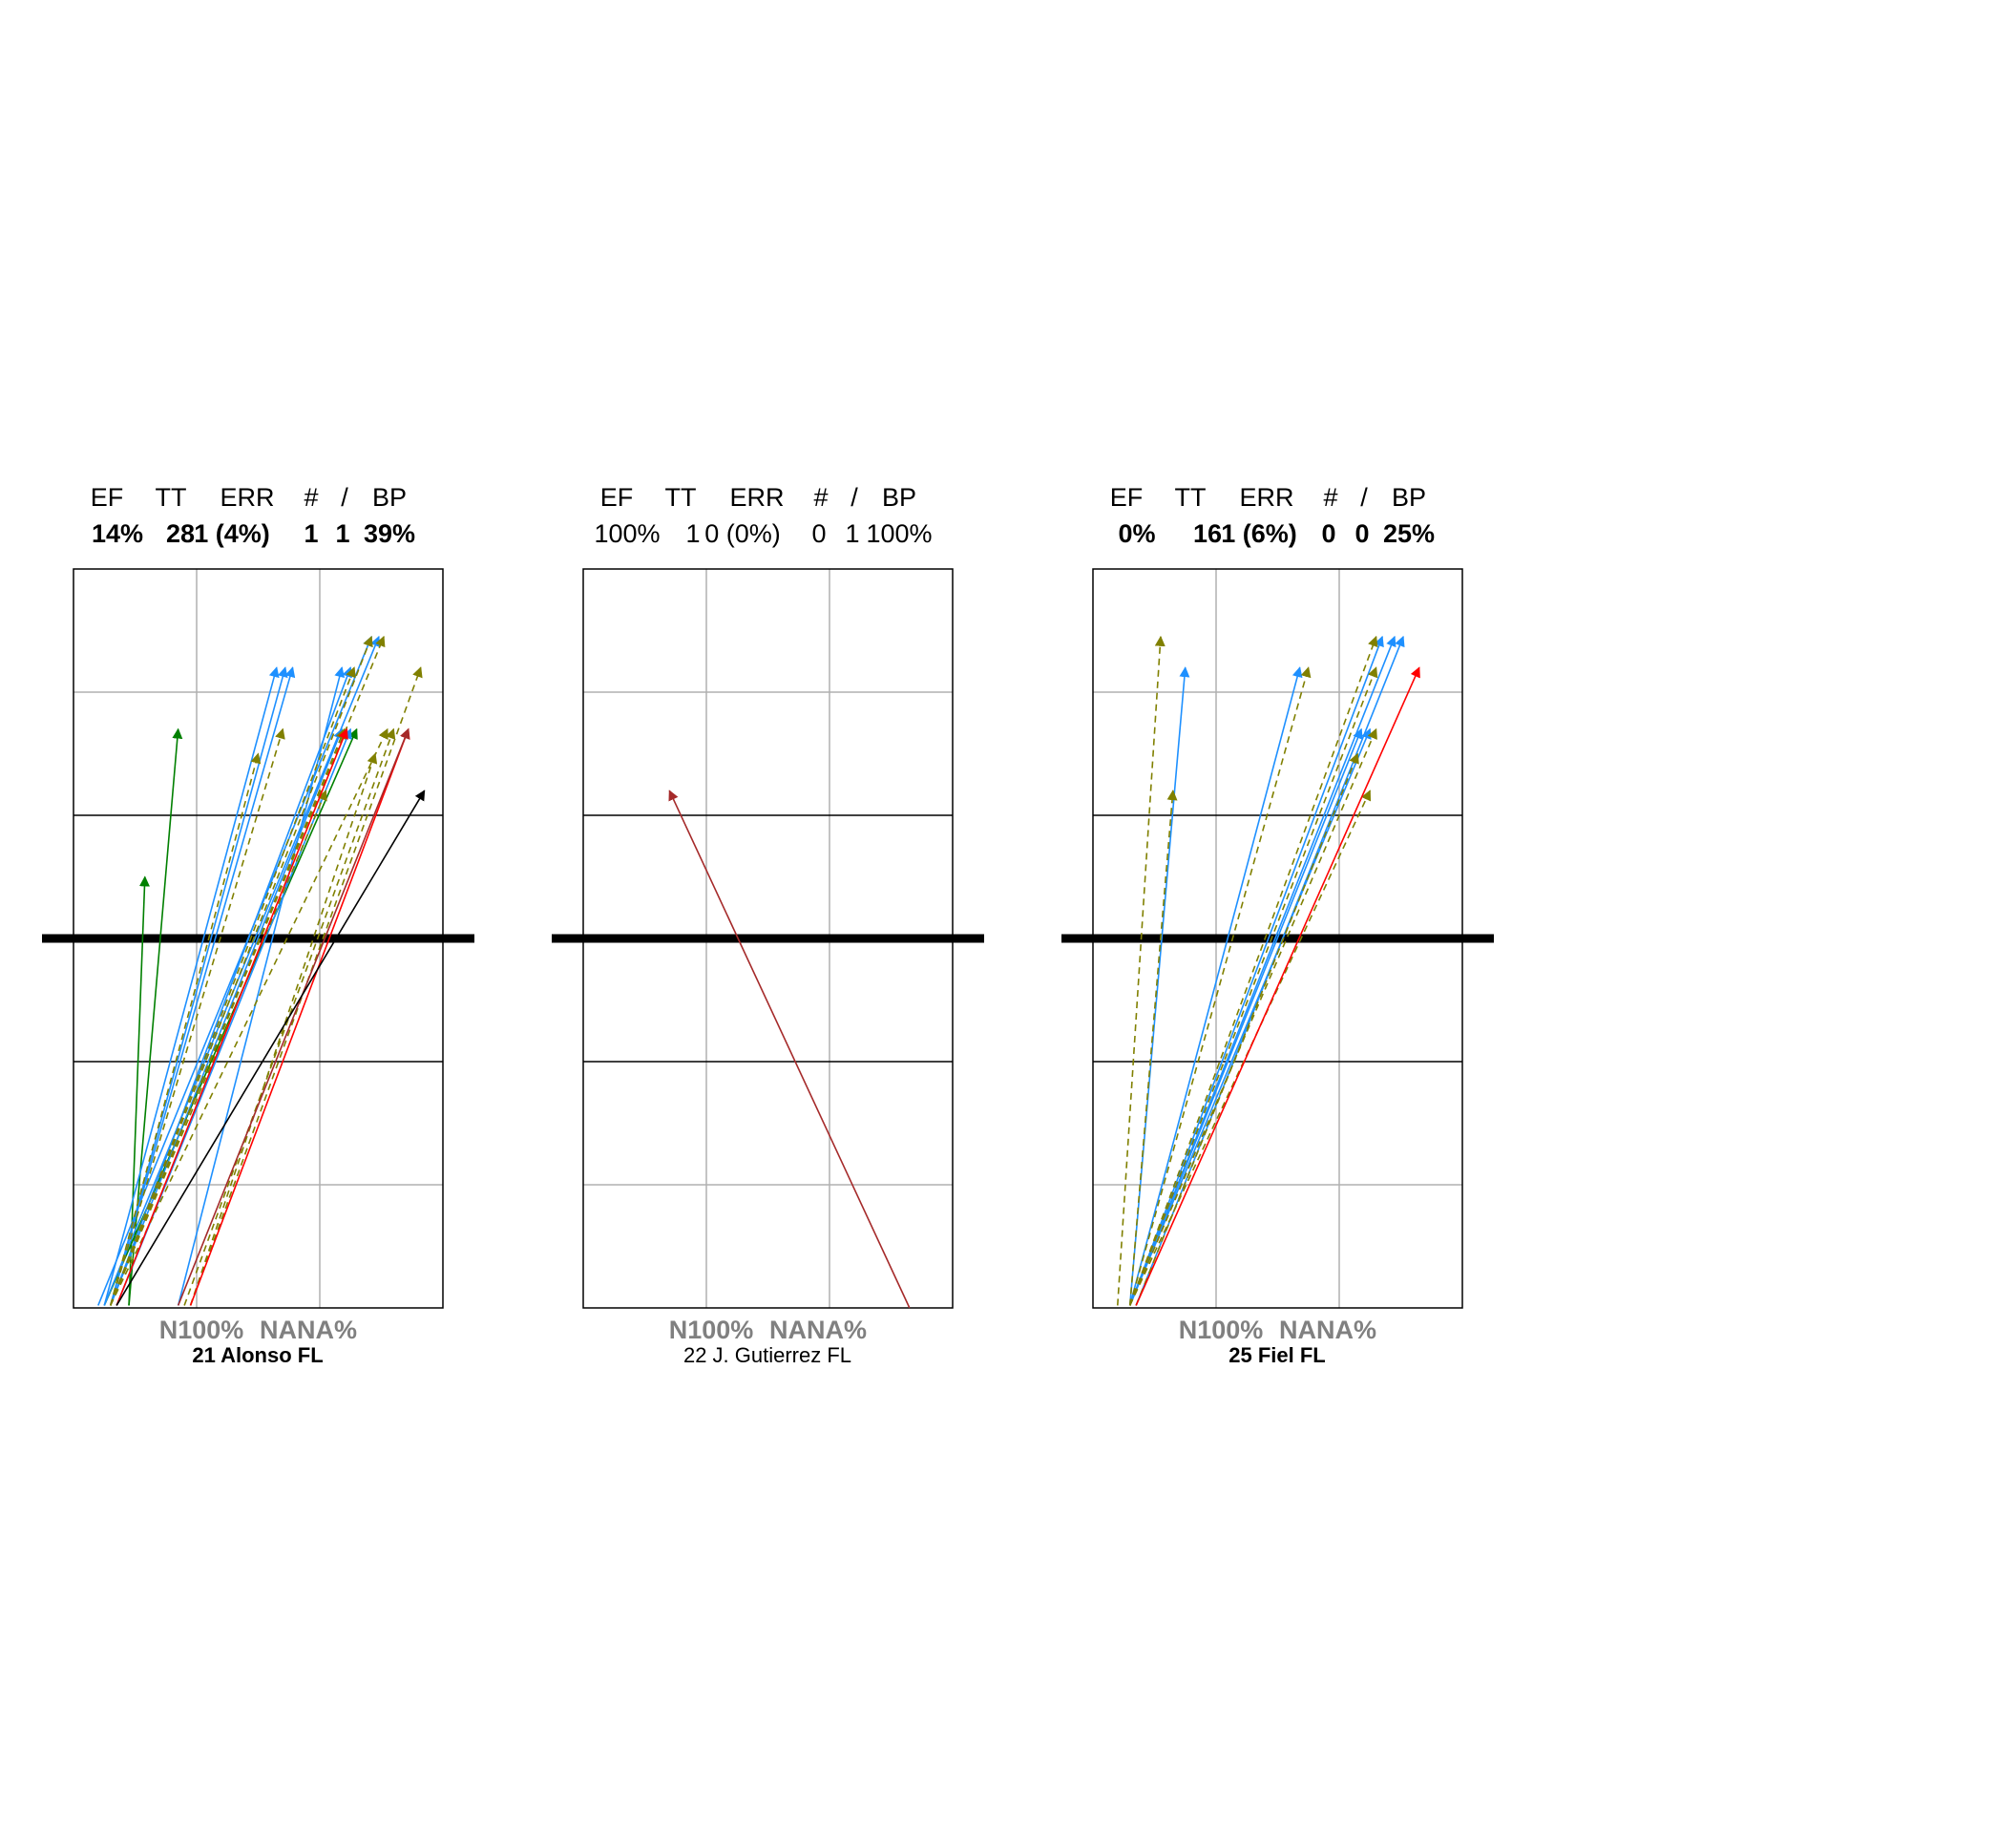 This screenshot has height=1833, width=2016. I want to click on stats-value: 25%, so click(1409, 534).